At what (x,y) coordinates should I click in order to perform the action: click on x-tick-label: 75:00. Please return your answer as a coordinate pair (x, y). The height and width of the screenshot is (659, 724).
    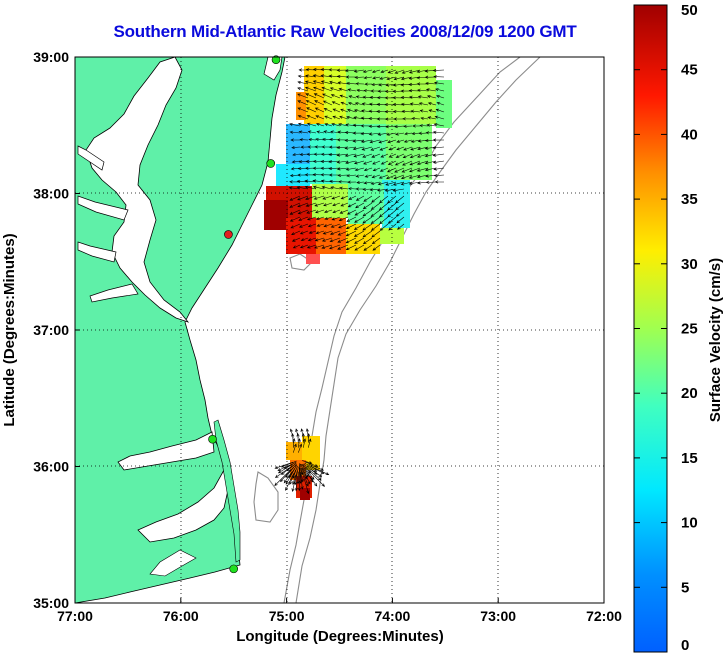
    Looking at the image, I should click on (287, 616).